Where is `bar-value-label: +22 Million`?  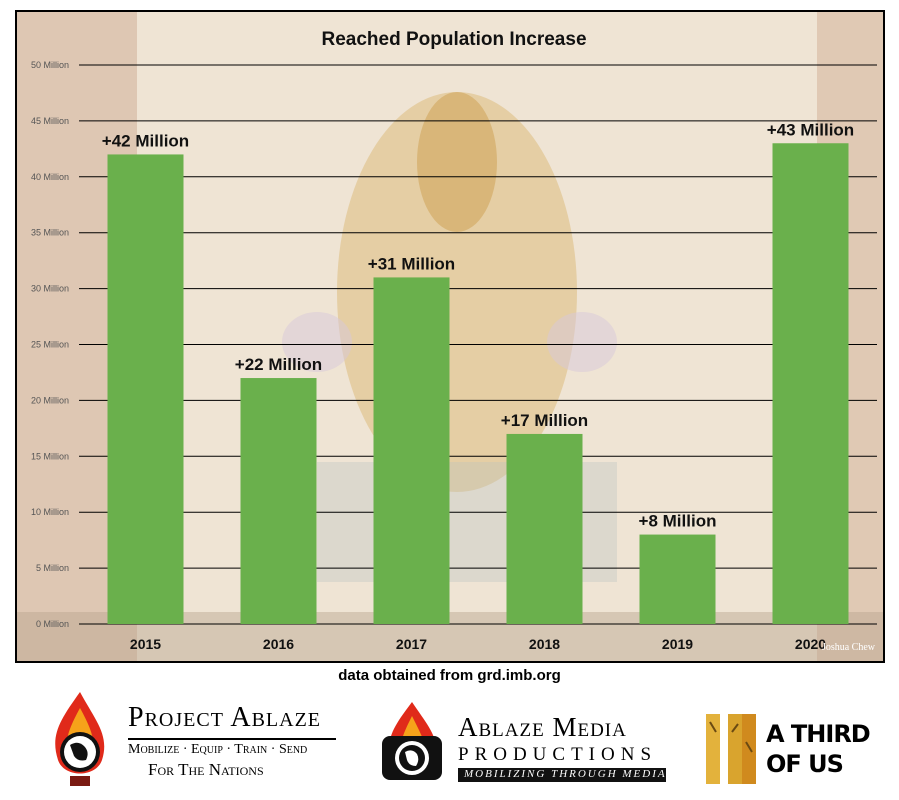
bar-value-label: +22 Million is located at coordinates (278, 364).